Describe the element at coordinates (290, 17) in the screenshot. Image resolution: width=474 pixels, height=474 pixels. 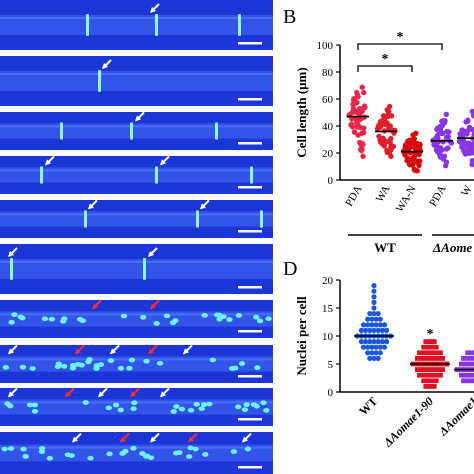
I see `panel-b-letter: B` at that location.